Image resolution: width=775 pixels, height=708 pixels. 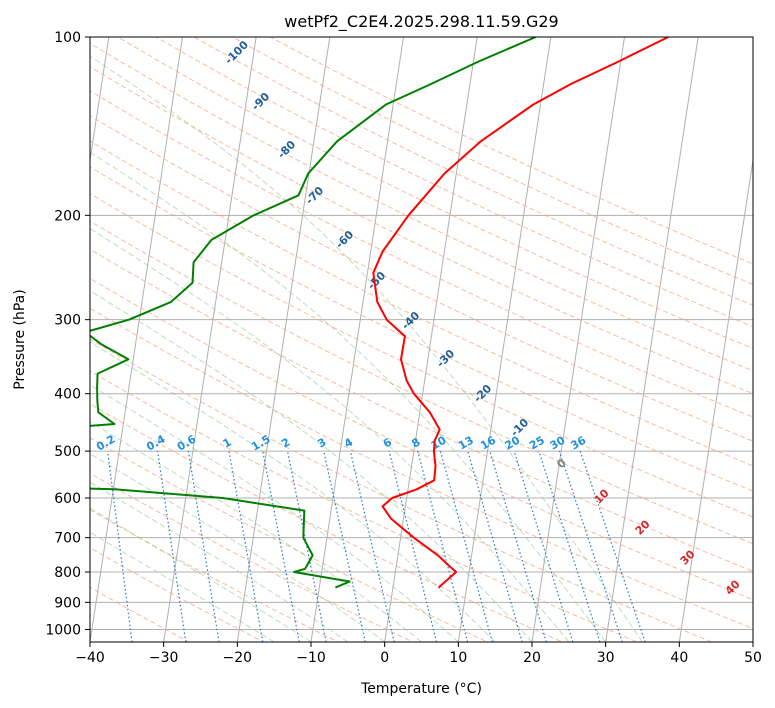 I want to click on y-axis: 100 200 300 400 500 600 700 800 900 1000, so click(x=67, y=334).